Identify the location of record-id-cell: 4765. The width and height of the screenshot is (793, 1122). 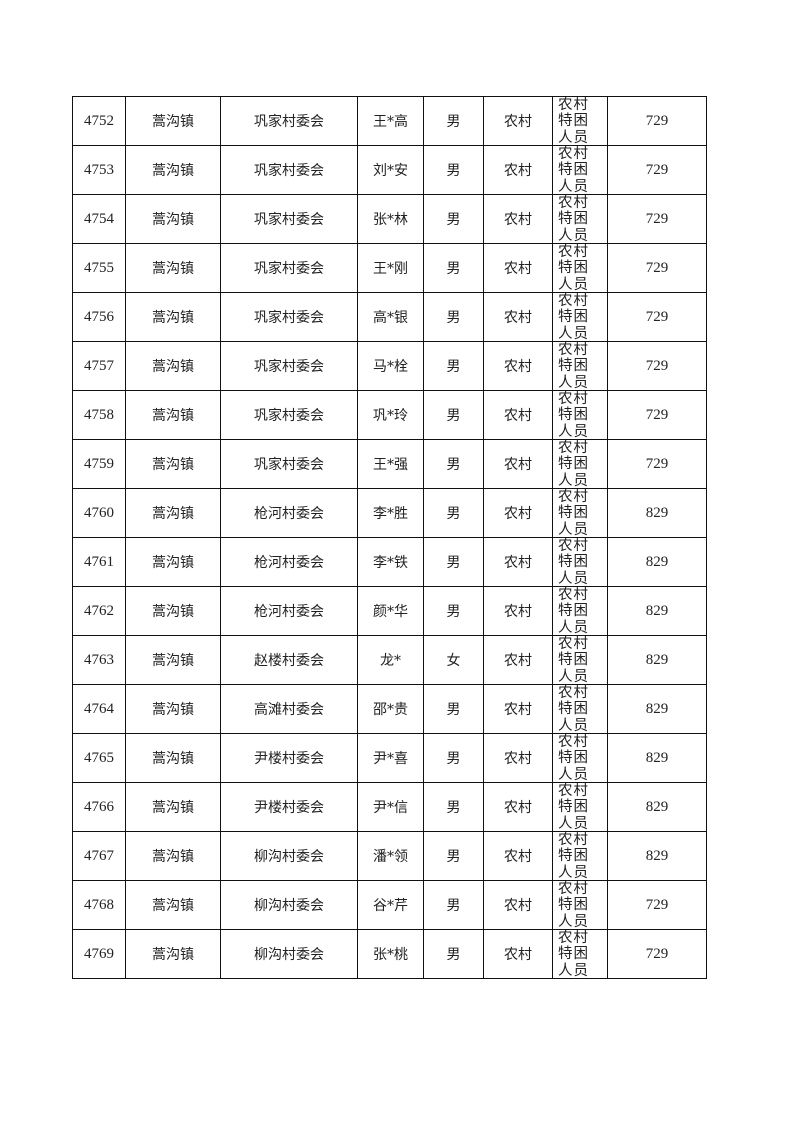
(99, 758).